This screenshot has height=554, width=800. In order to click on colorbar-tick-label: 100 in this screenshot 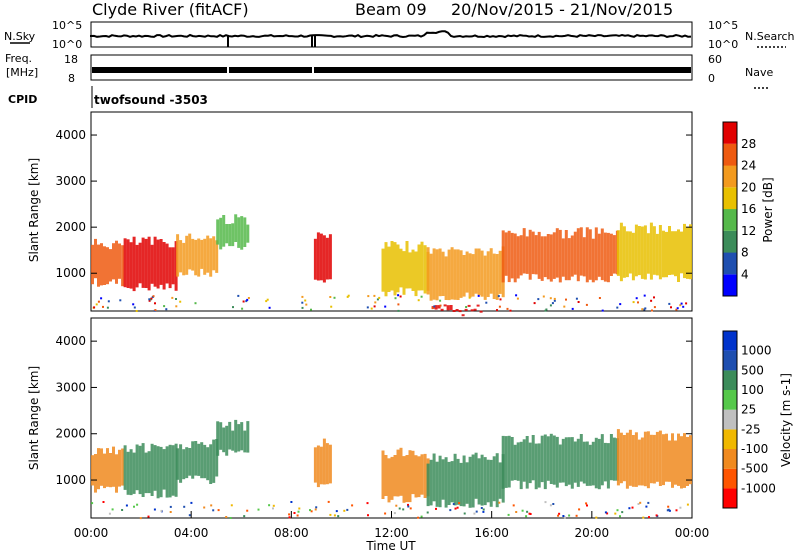, I will do `click(752, 390)`.